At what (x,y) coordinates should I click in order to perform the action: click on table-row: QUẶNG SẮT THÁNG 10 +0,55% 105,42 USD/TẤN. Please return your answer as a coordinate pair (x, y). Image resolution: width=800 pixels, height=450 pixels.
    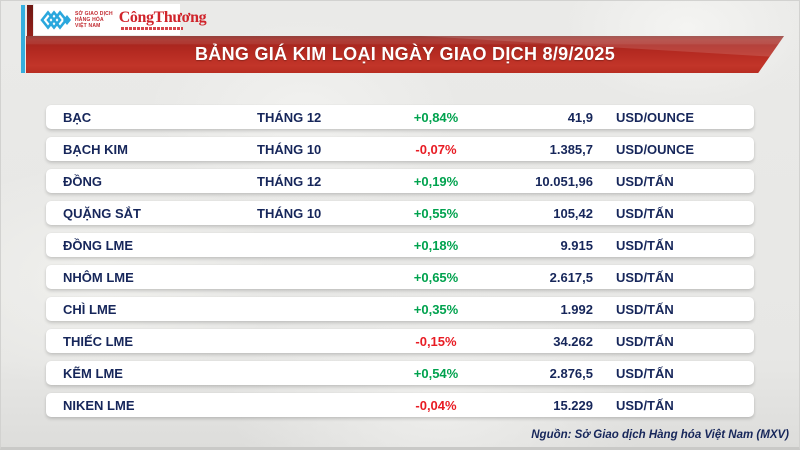
    Looking at the image, I should click on (400, 213).